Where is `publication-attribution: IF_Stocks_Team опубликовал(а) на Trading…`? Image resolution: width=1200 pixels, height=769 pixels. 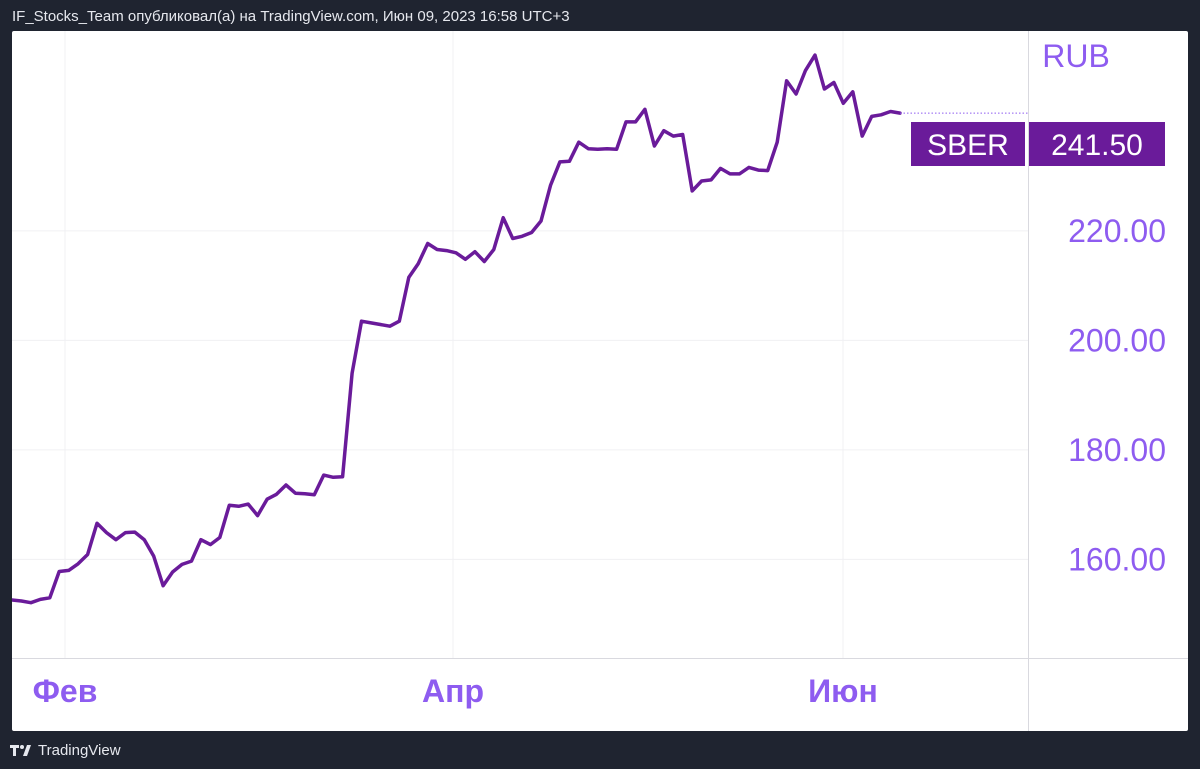 publication-attribution: IF_Stocks_Team опубликовал(а) на Trading… is located at coordinates (291, 16).